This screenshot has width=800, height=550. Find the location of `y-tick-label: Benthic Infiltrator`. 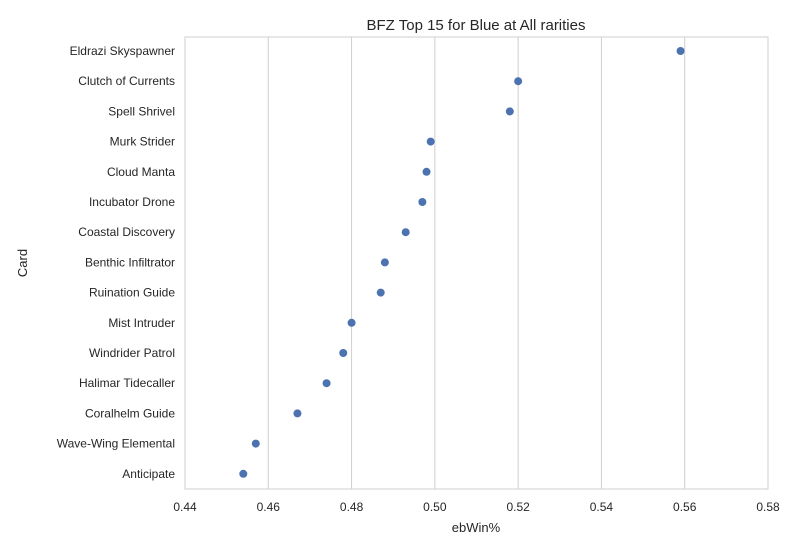

y-tick-label: Benthic Infiltrator is located at coordinates (130, 262).